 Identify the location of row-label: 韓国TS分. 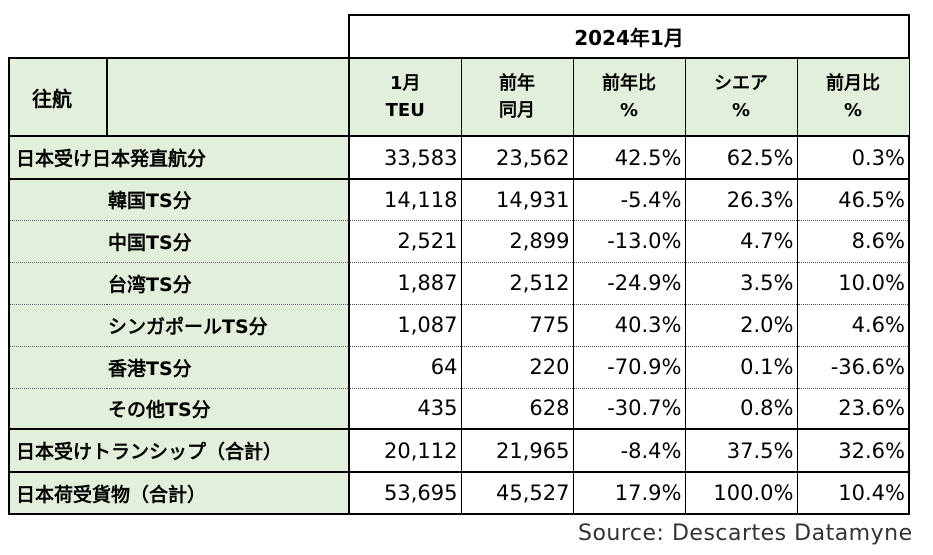
(179, 199).